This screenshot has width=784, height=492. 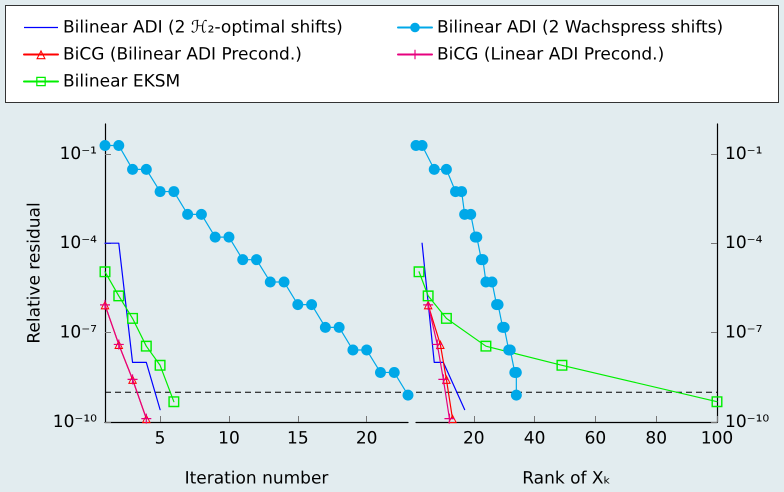 I want to click on y-axis-title: Relative residual, so click(x=34, y=273).